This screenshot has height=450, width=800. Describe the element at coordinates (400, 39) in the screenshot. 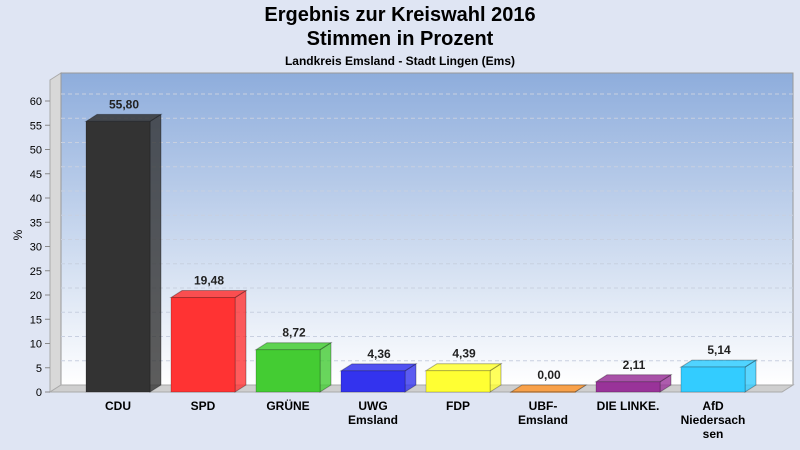

I see `chart-subtitle: Stimmen in Prozent` at that location.